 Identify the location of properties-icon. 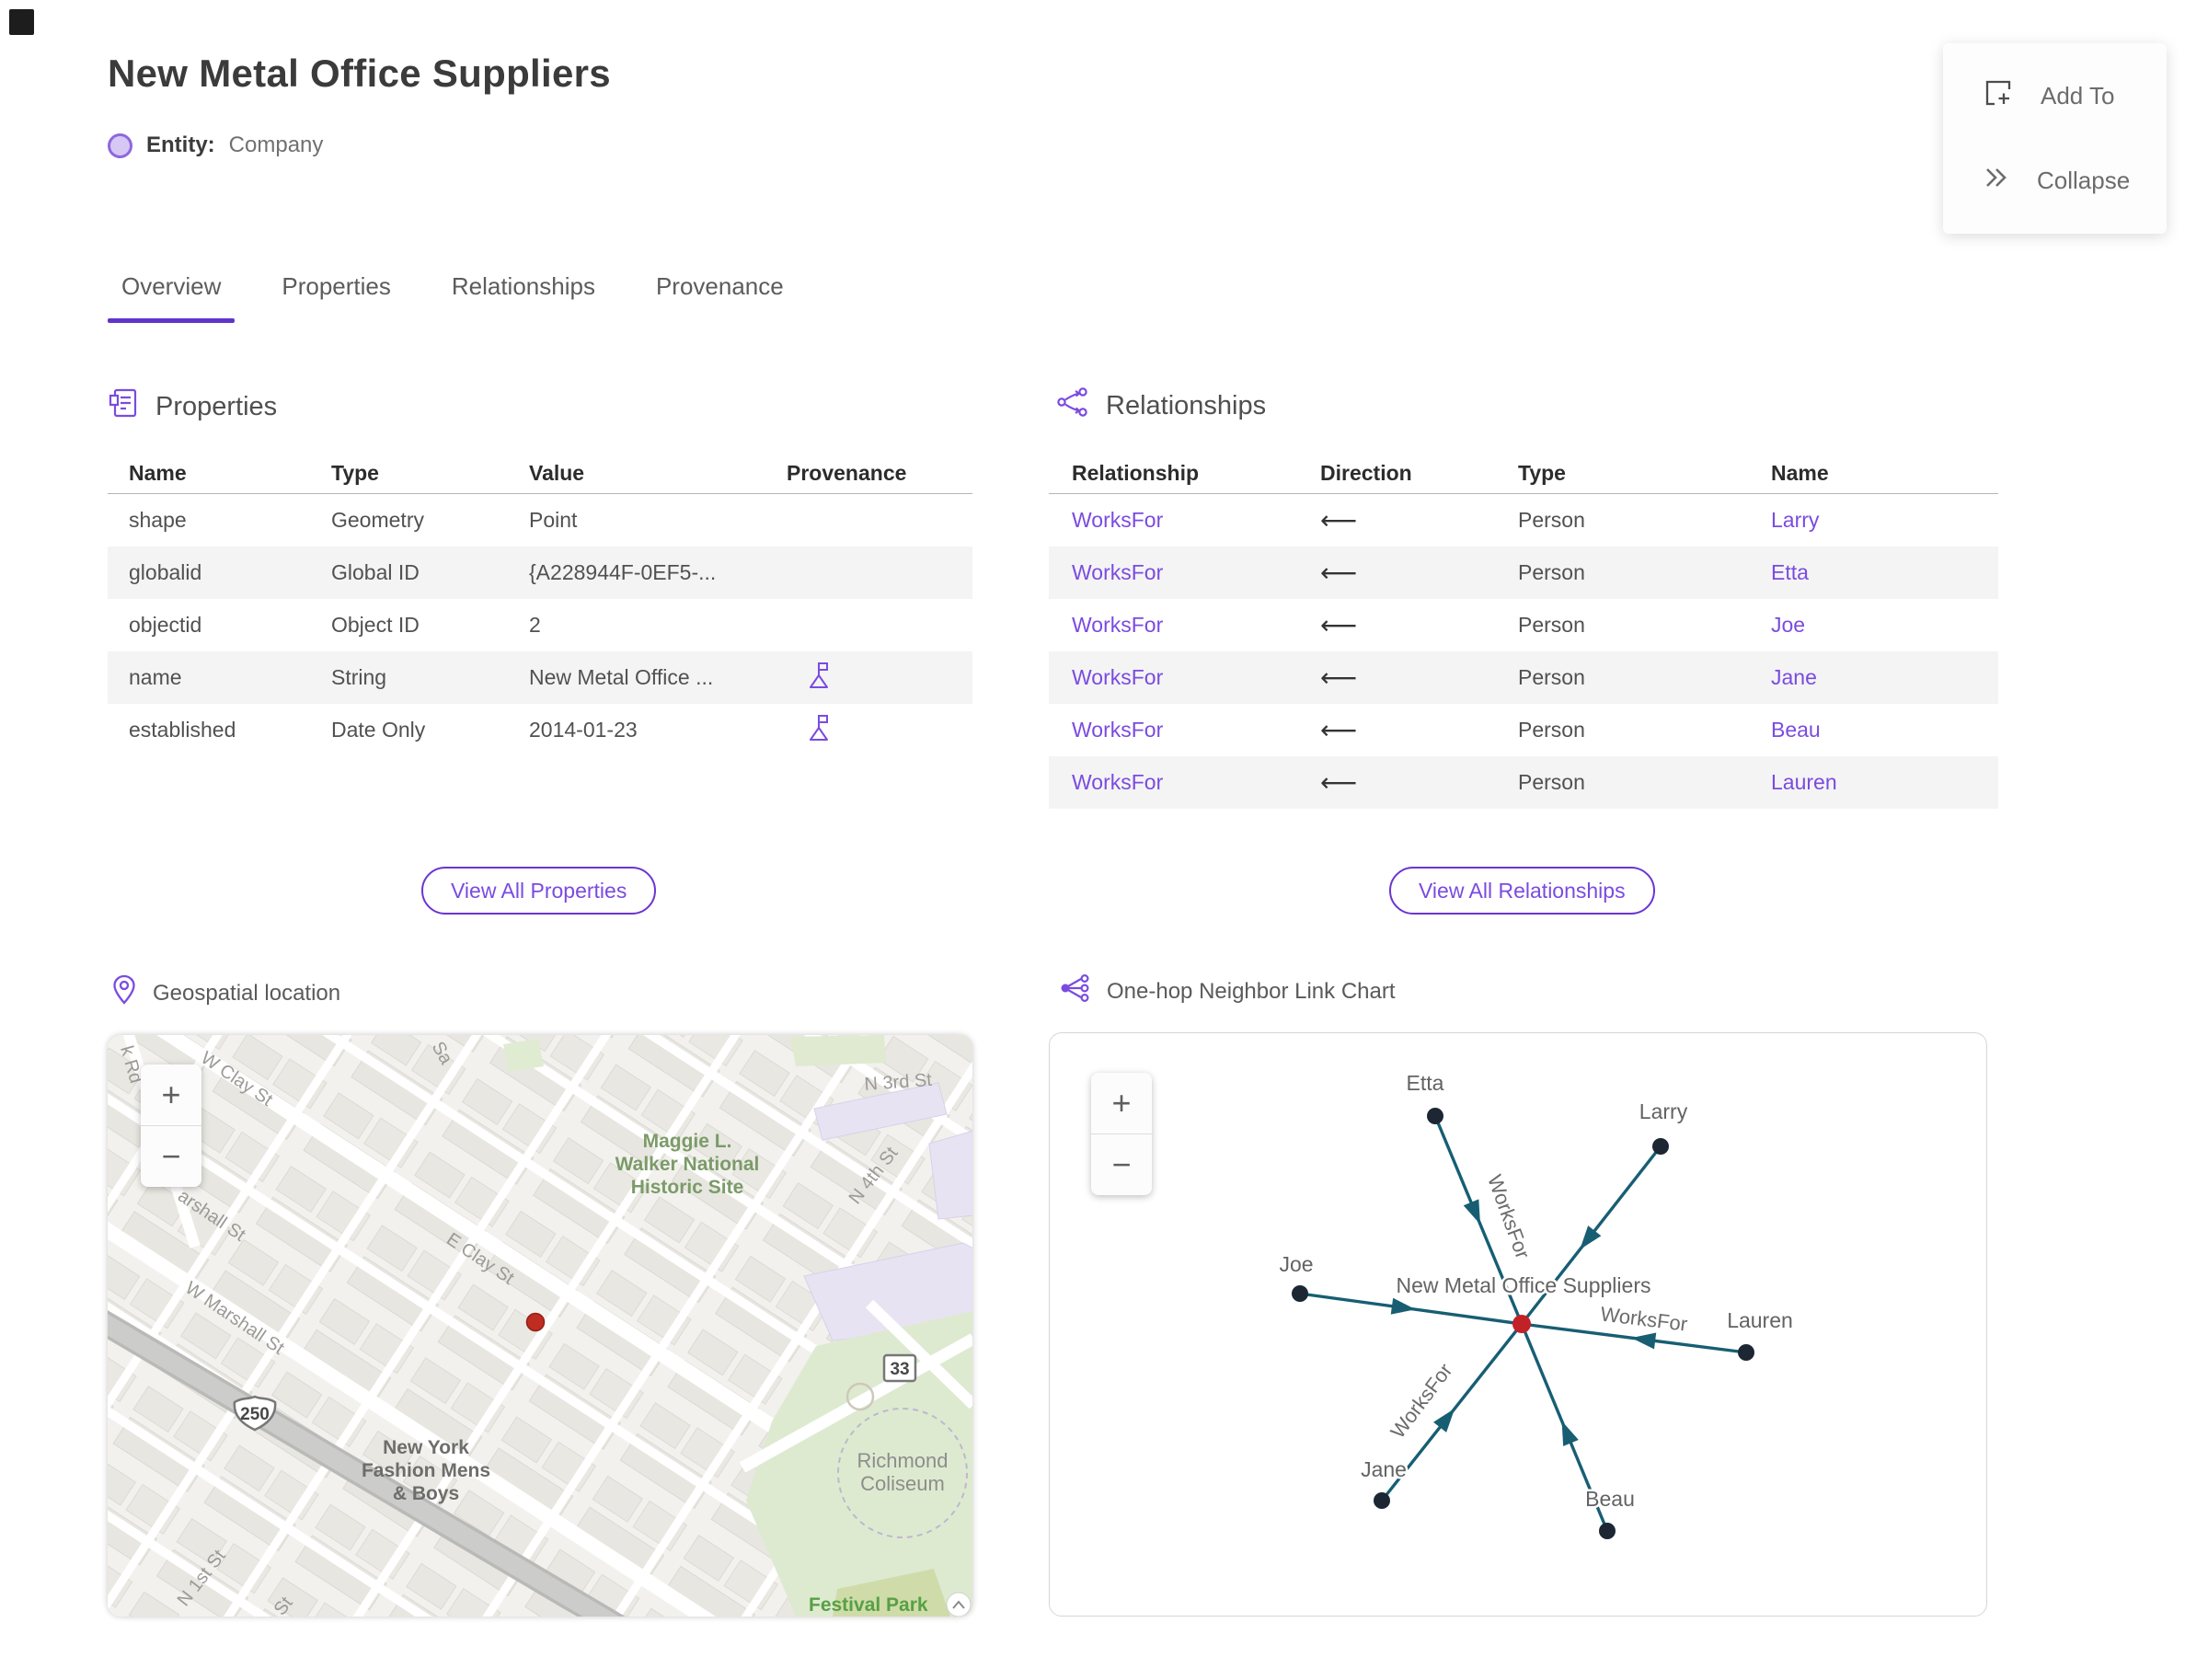
(123, 406).